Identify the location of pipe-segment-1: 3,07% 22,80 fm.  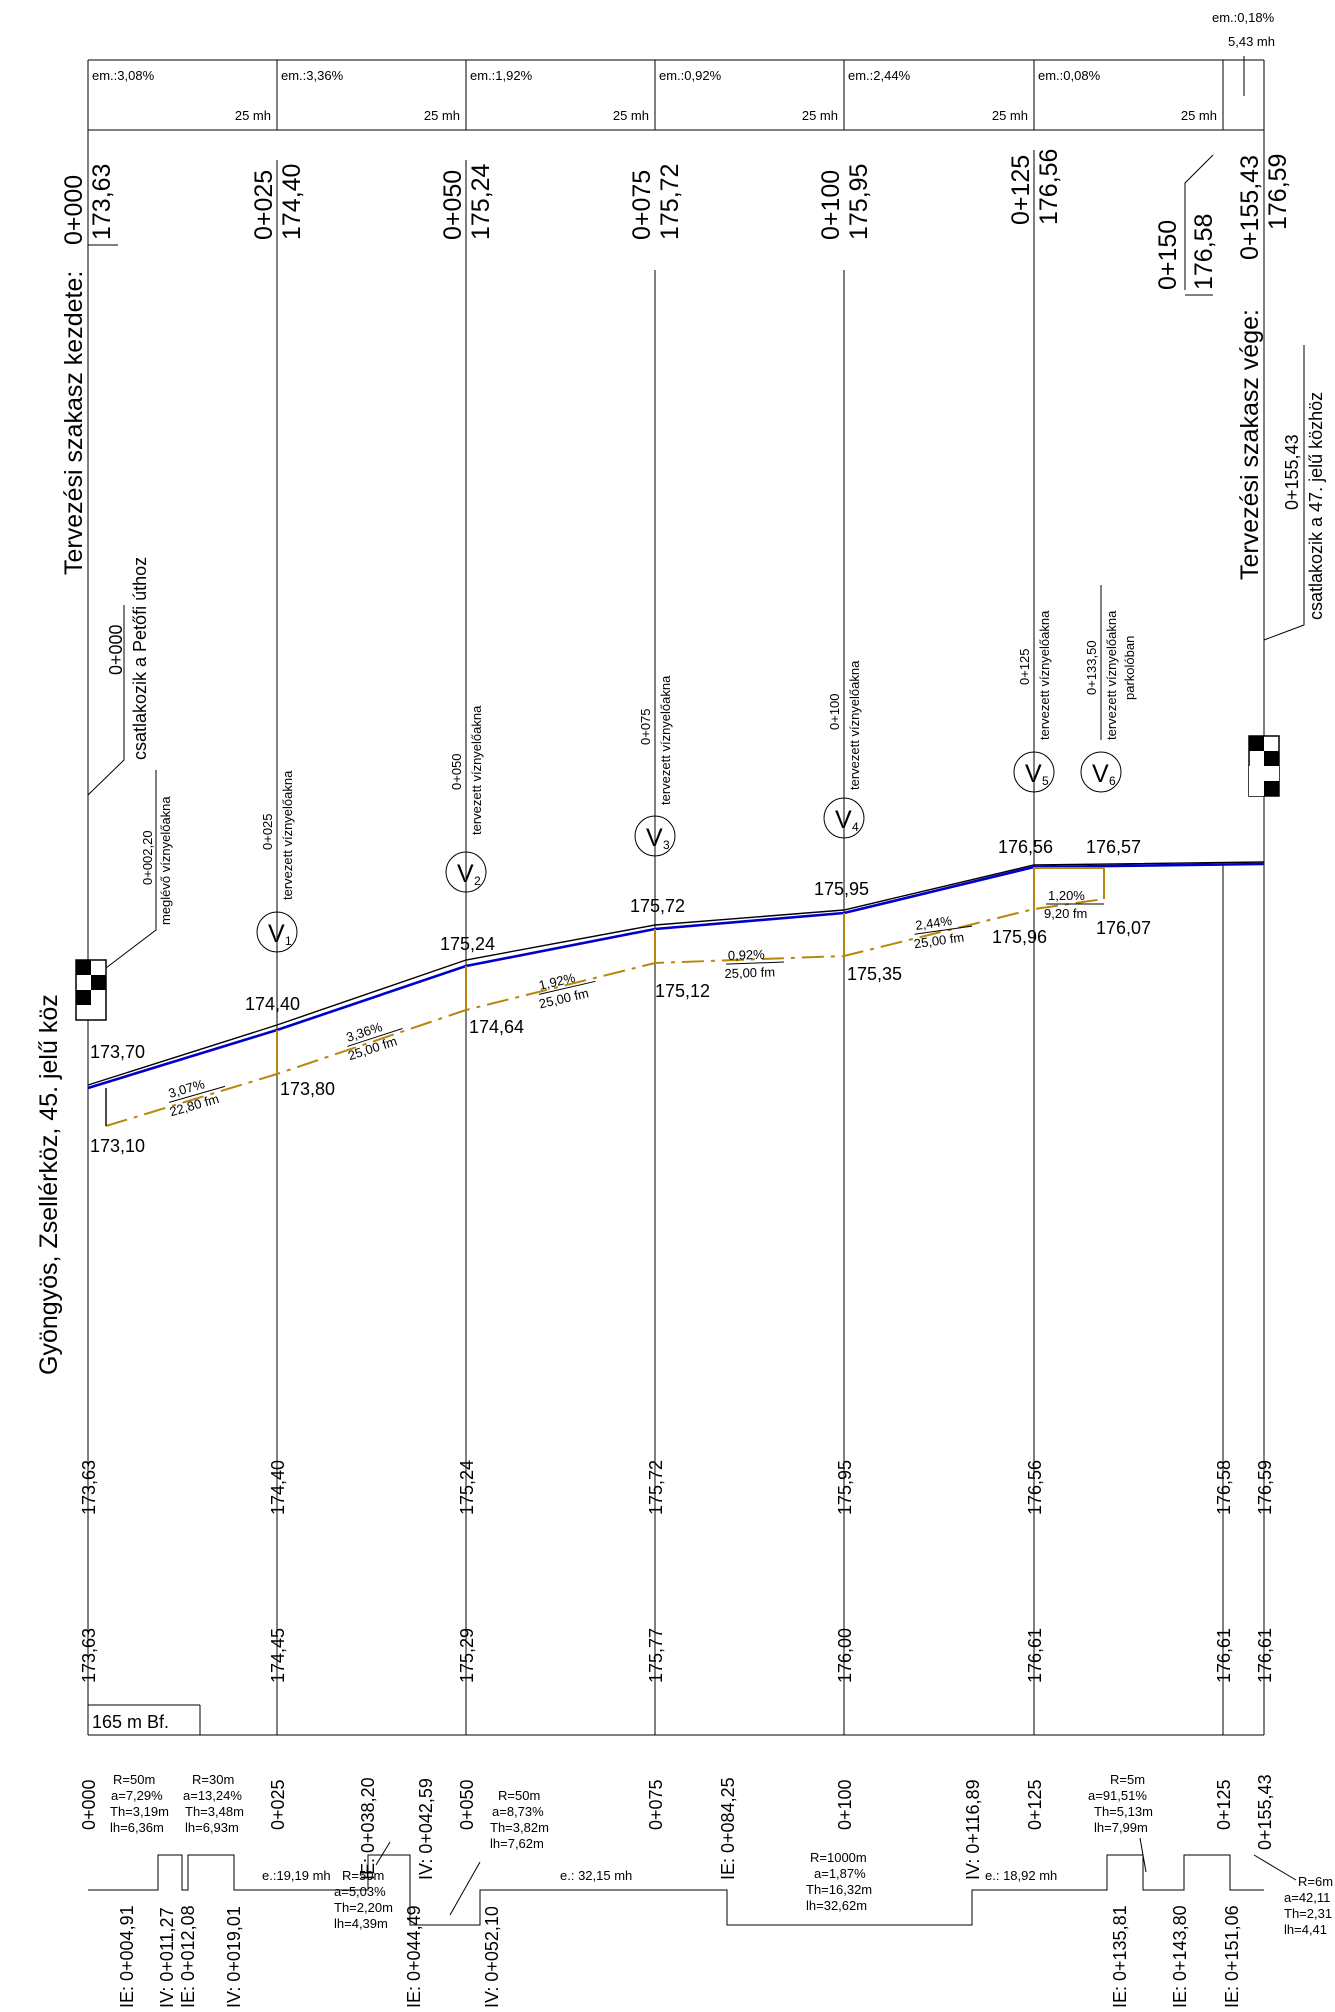
(196, 1097).